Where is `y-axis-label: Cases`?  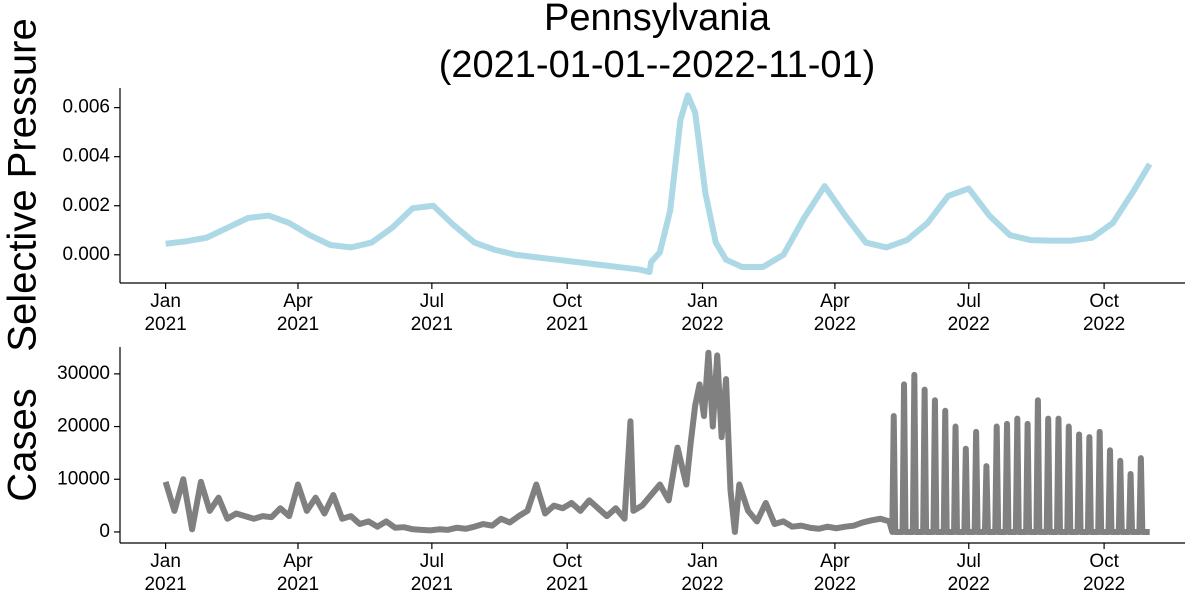
y-axis-label: Cases is located at coordinates (23, 444).